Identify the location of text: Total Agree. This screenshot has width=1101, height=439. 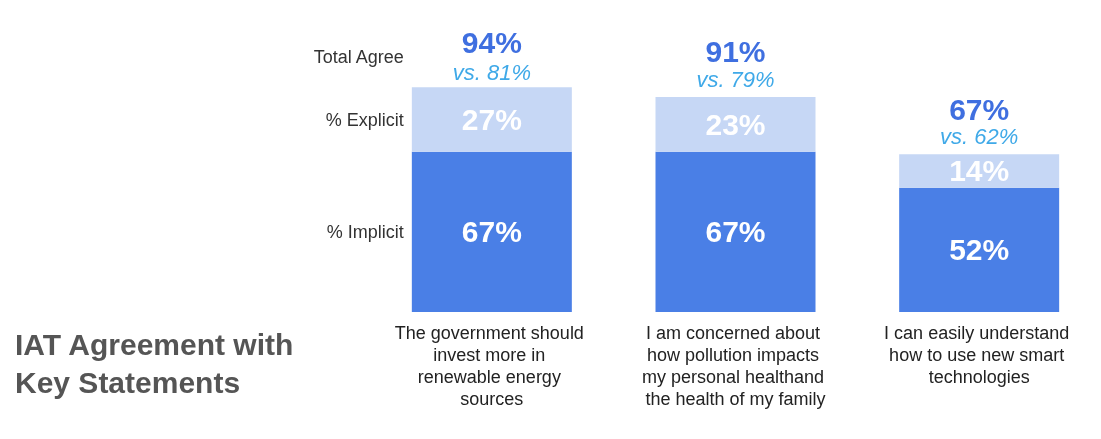
(358, 57).